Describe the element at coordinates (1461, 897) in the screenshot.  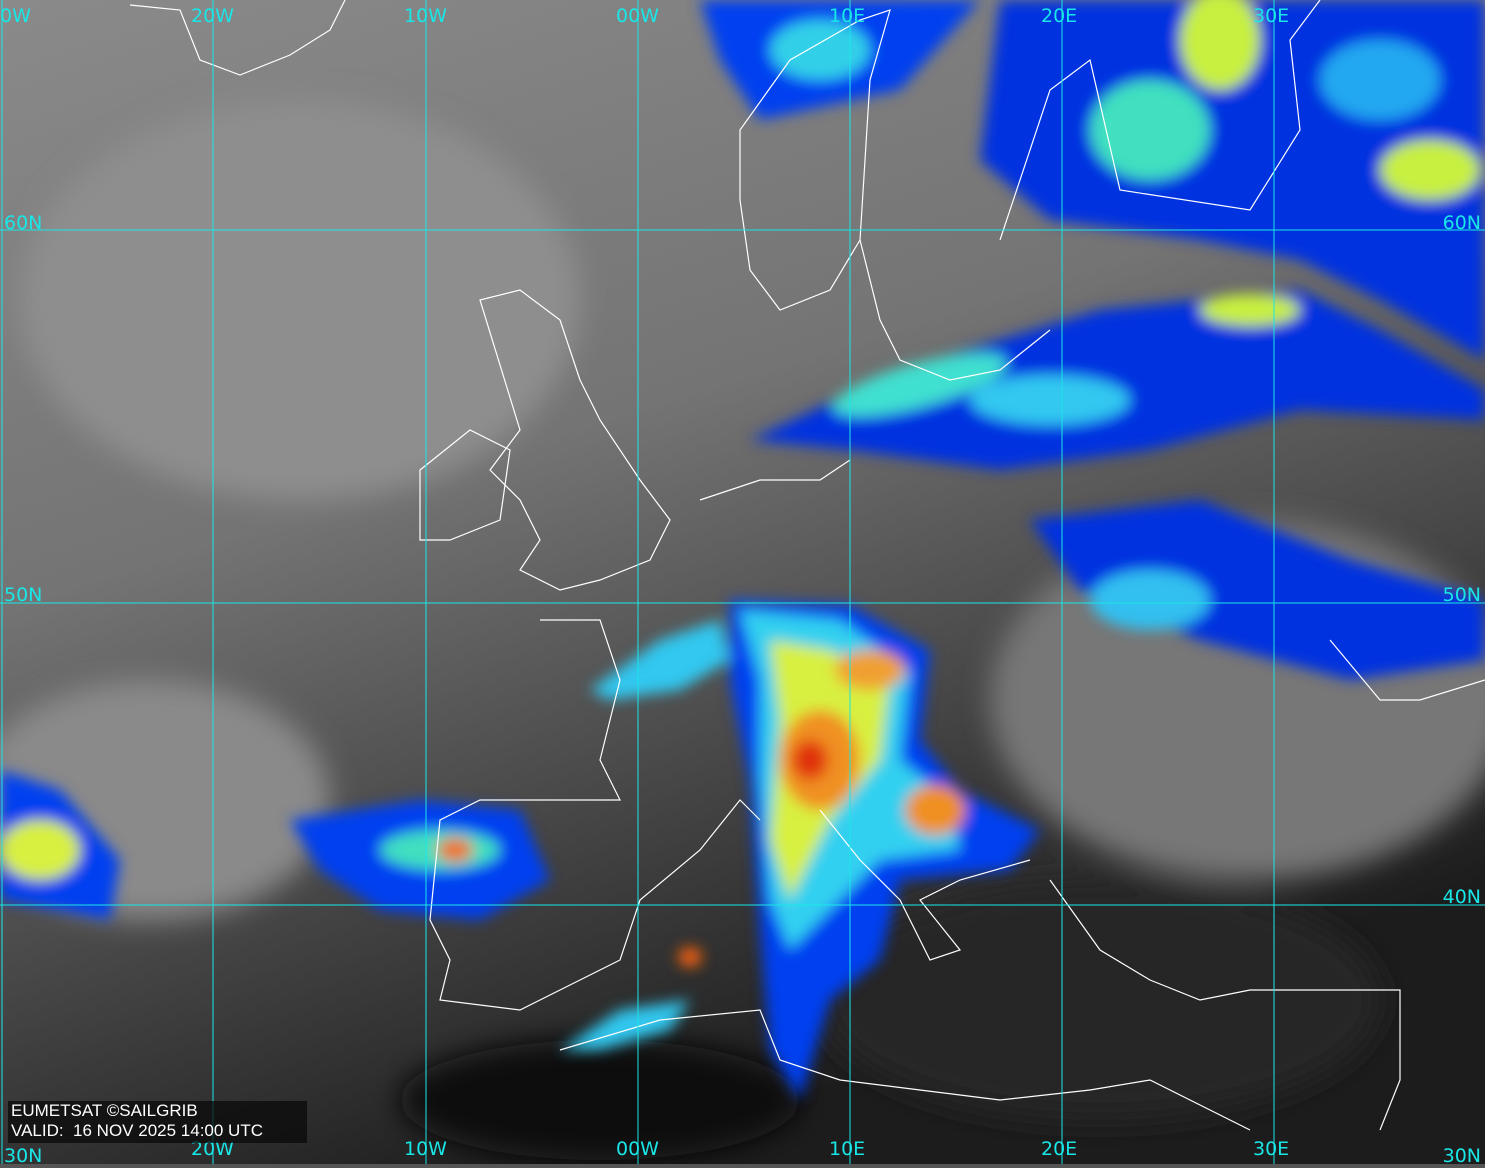
I see `lat-label-right: 40N` at that location.